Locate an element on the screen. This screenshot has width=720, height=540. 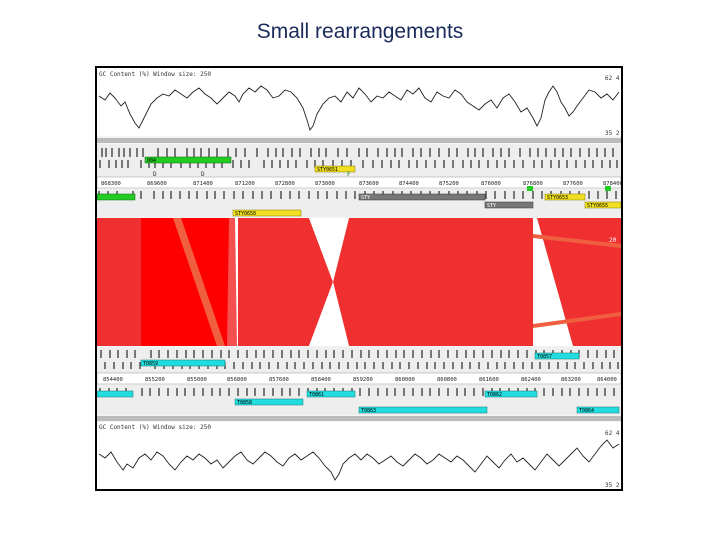
bottom-coord-3: 856800 is located at coordinates (237, 380).